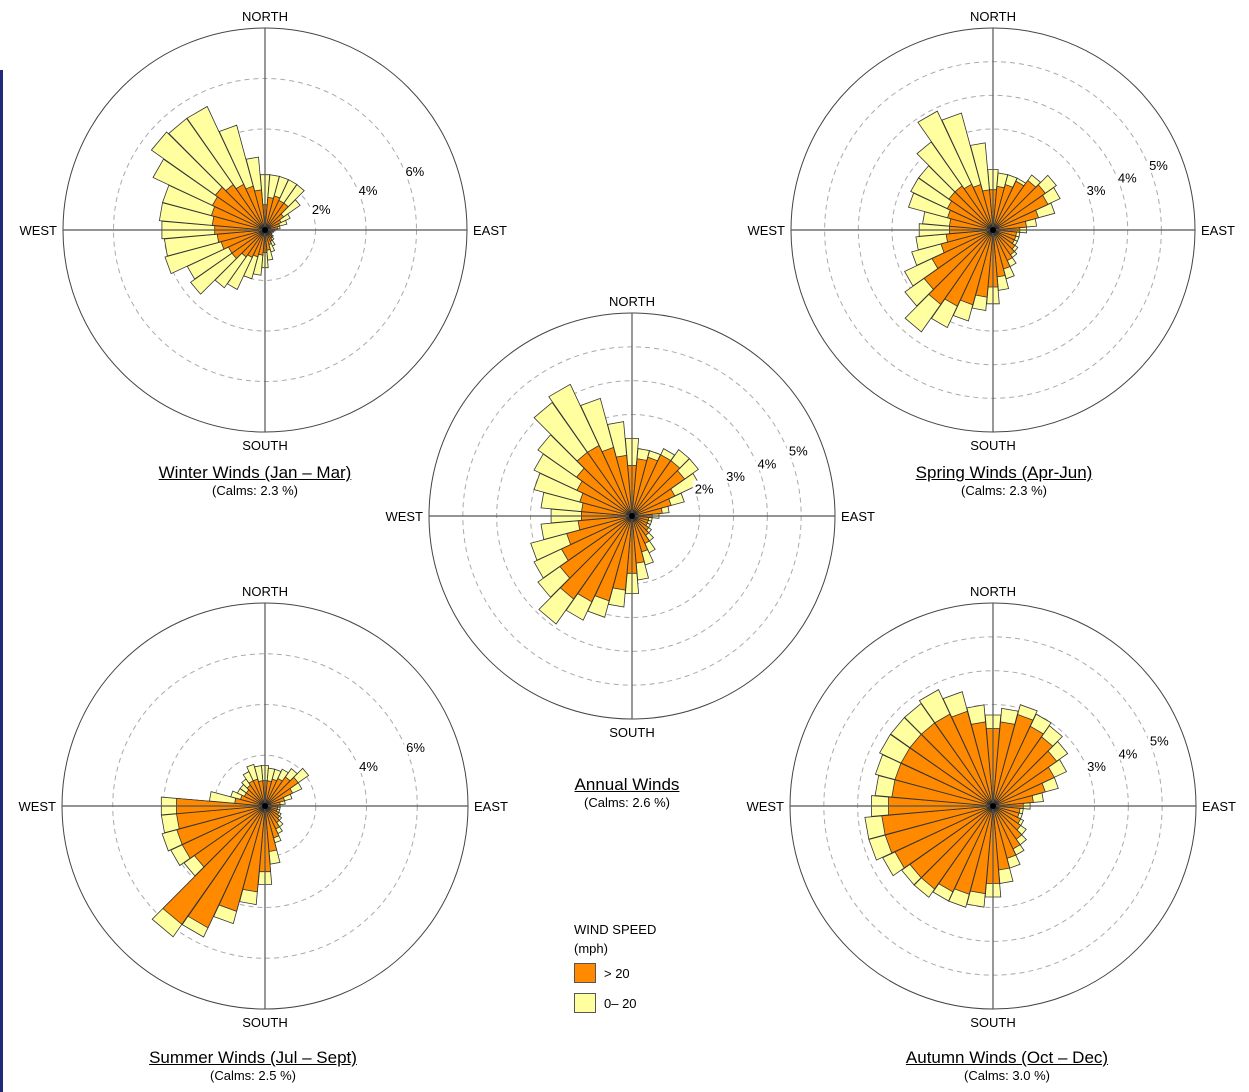  Describe the element at coordinates (620, 1003) in the screenshot. I see `legend-label-low: 0– 20` at that location.